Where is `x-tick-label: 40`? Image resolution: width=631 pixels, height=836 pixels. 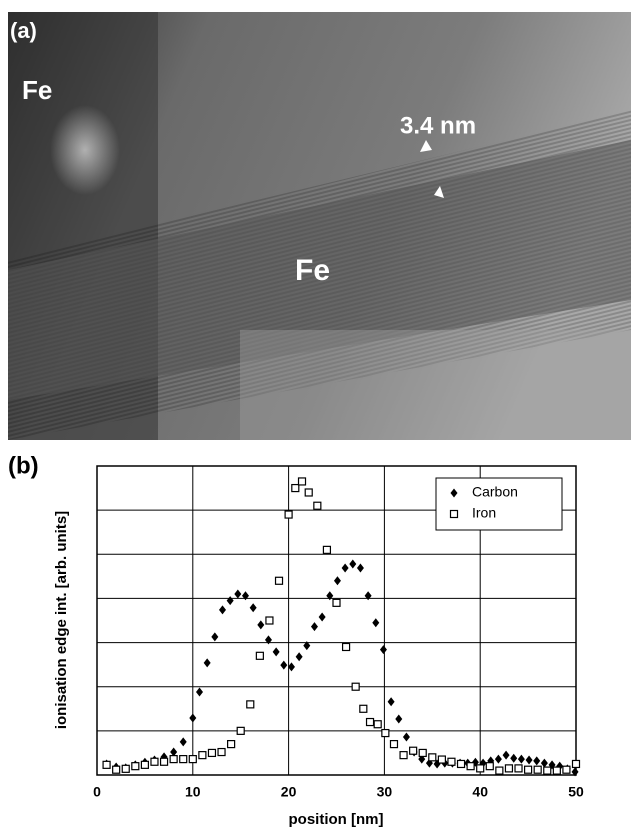
x-tick-label: 40 is located at coordinates (480, 792).